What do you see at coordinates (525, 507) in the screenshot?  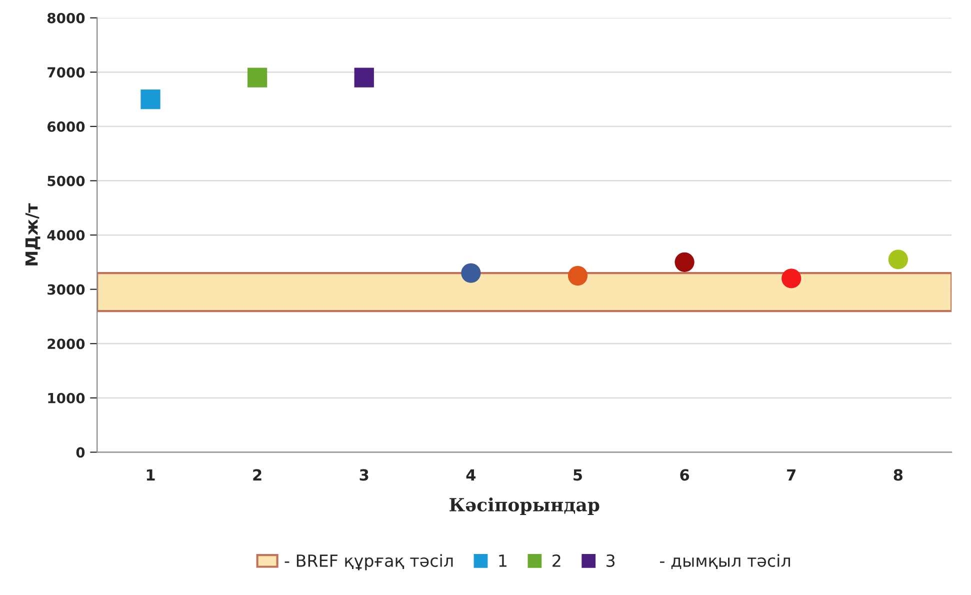 I see `x-axis-title: Кәсіпорындар` at bounding box center [525, 507].